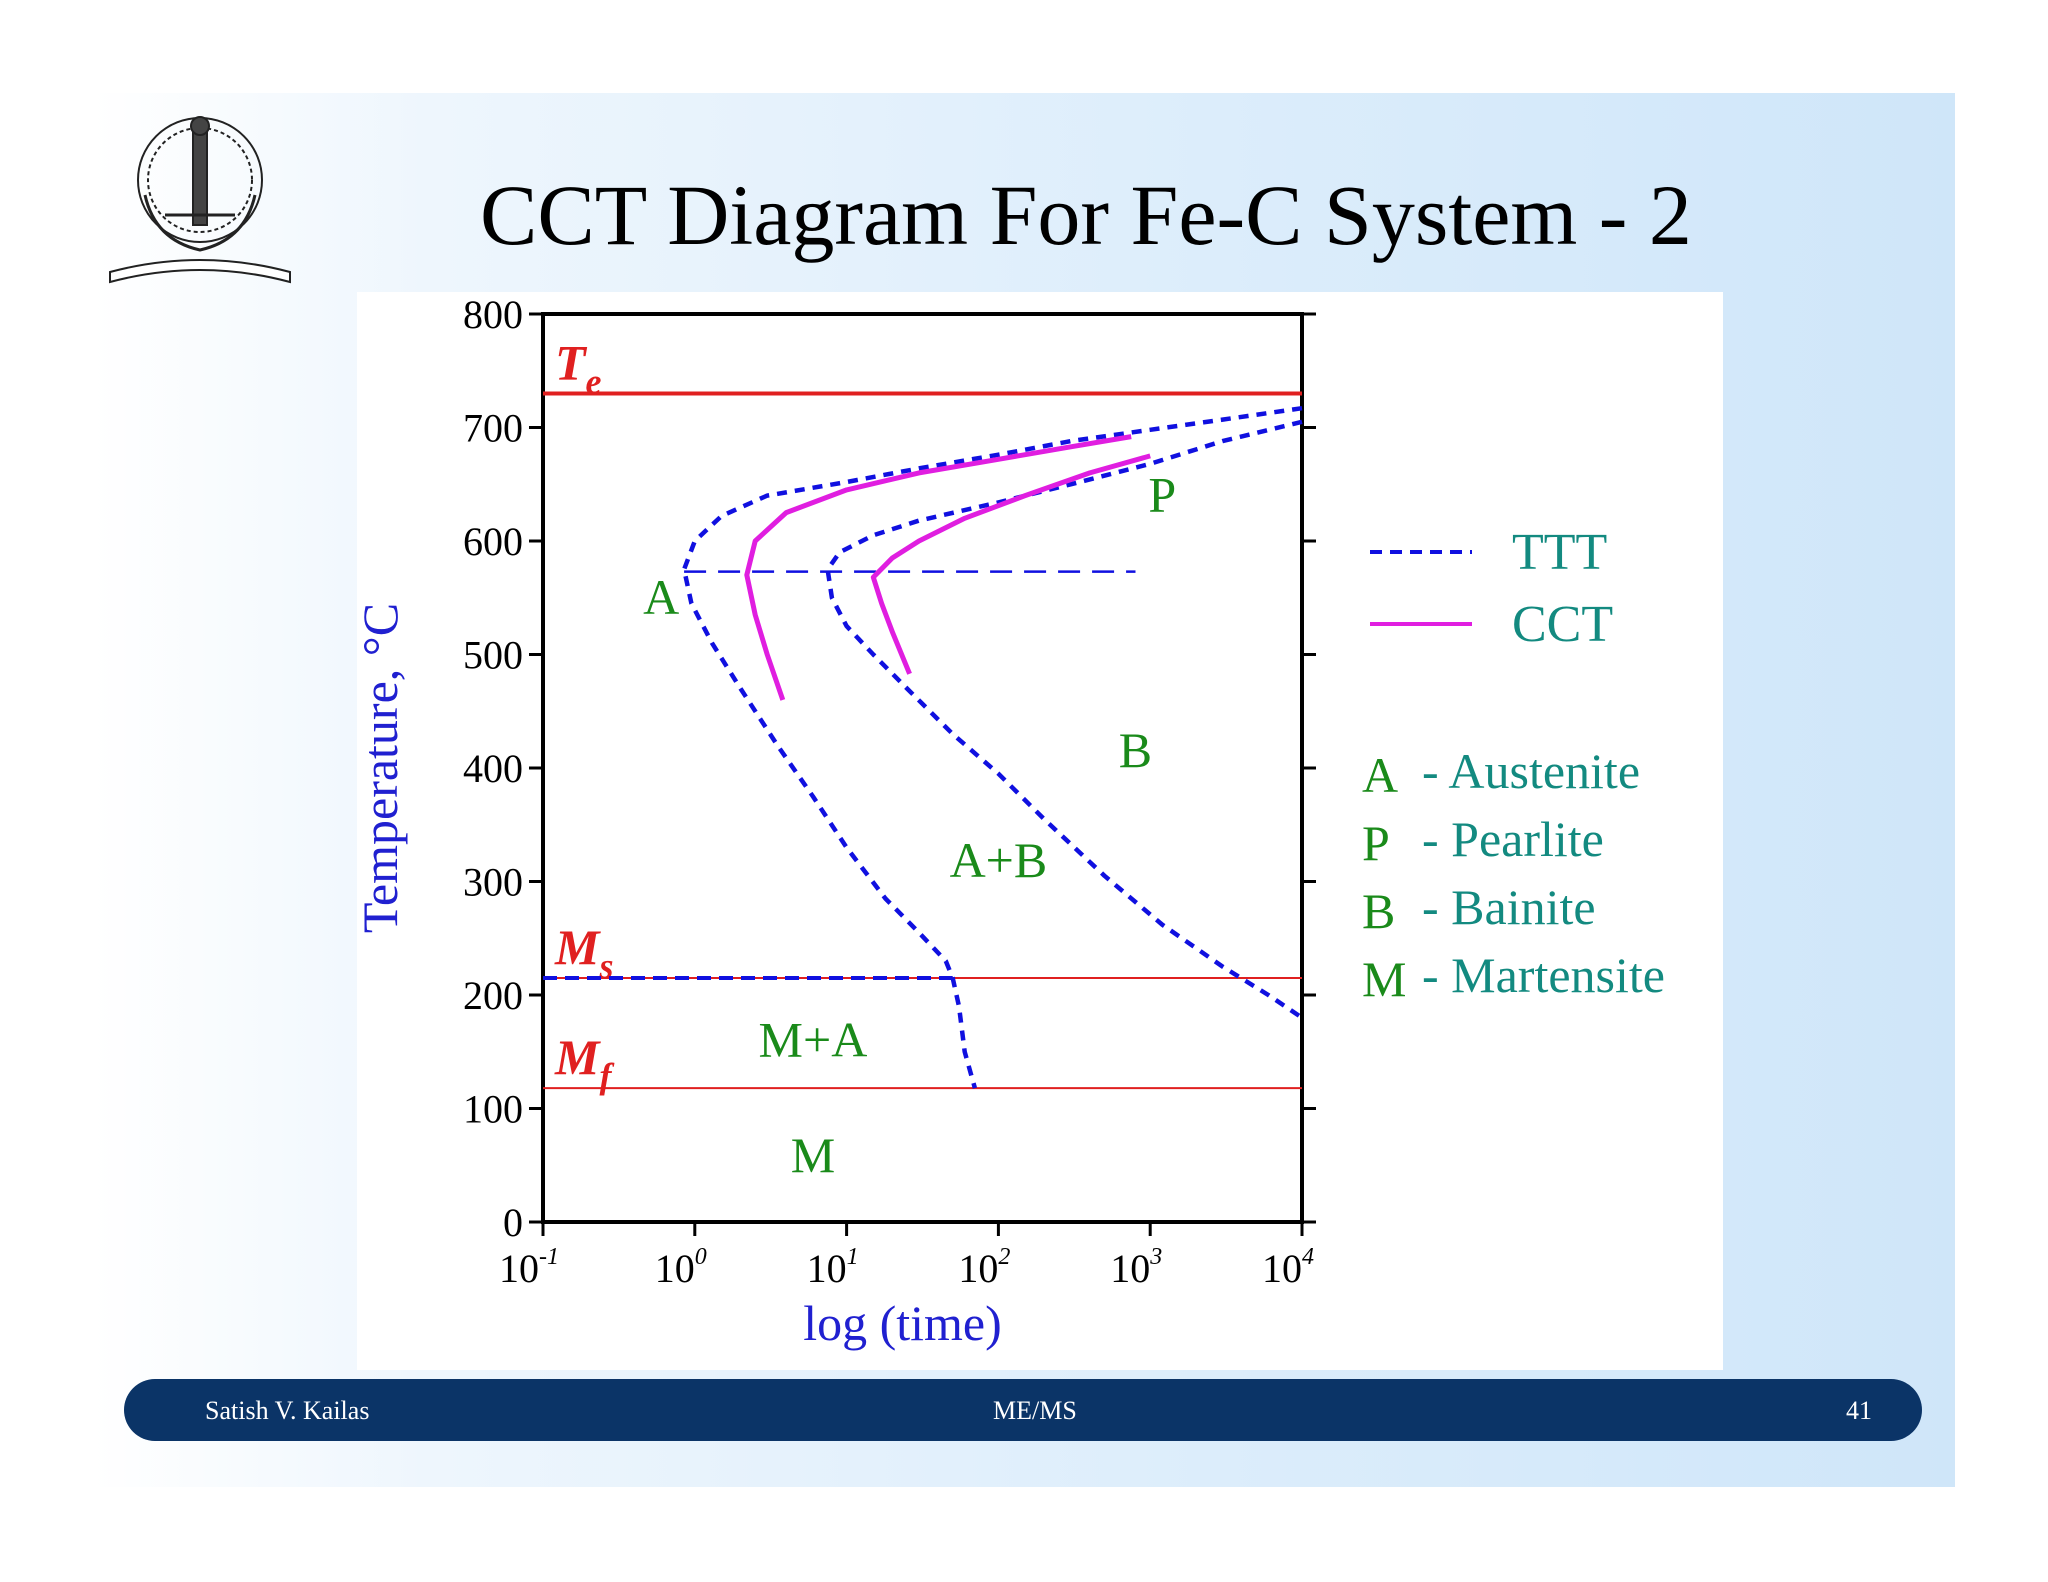 The width and height of the screenshot is (2048, 1582). Describe the element at coordinates (529, 1267) in the screenshot. I see `x-tick-label: 10⁻¹` at that location.